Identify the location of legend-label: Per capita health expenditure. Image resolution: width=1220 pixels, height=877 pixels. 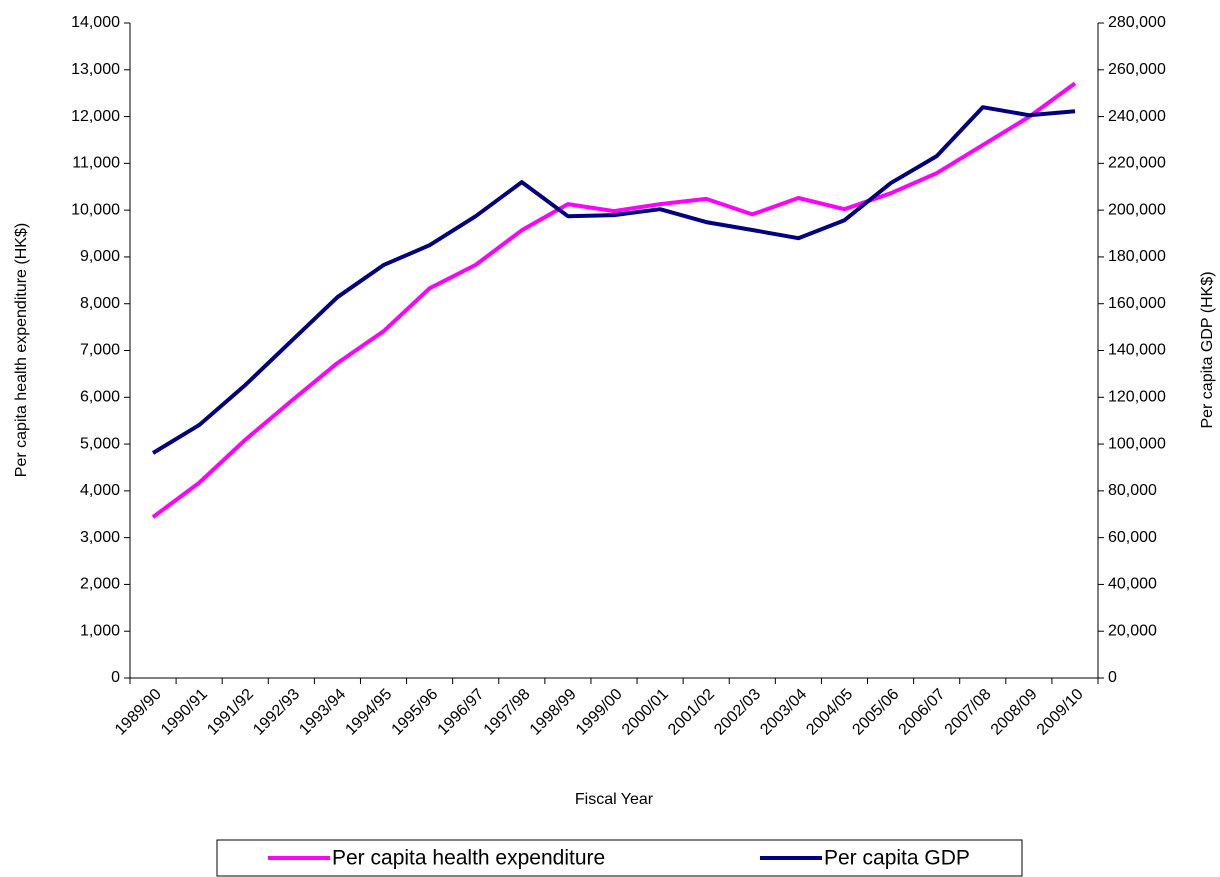
(468, 858).